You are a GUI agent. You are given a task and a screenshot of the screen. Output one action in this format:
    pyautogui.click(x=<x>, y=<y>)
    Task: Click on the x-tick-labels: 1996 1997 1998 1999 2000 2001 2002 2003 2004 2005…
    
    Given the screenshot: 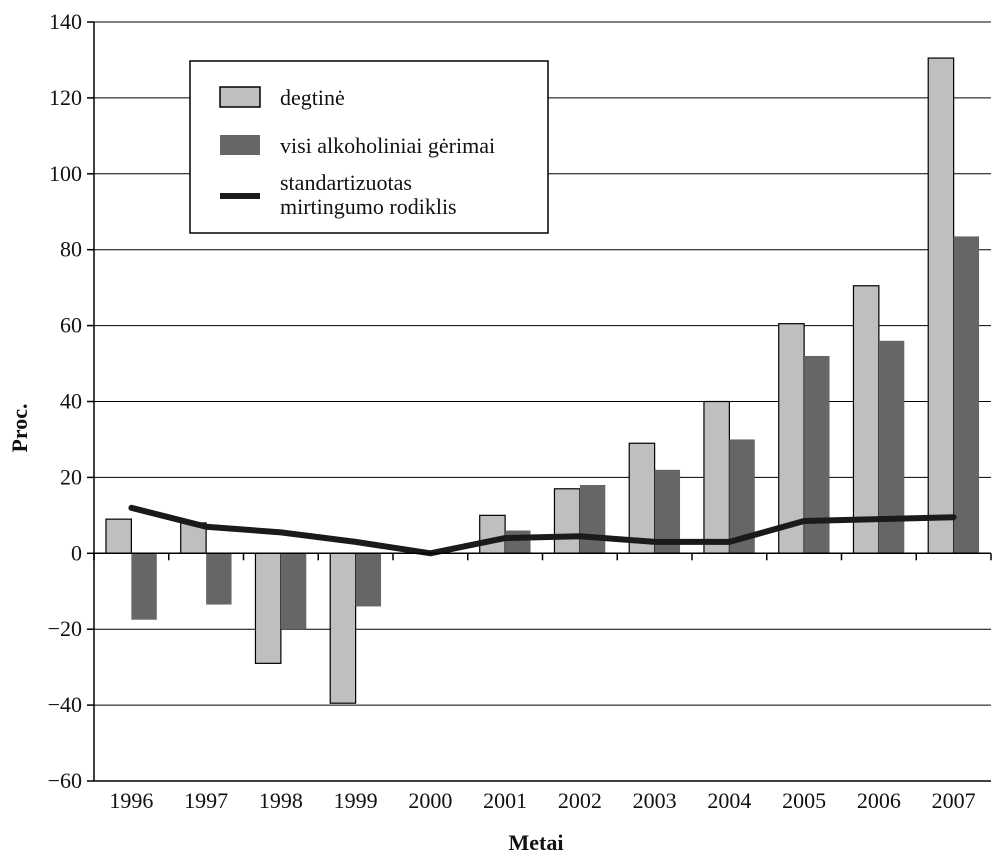 What is the action you would take?
    pyautogui.click(x=542, y=800)
    